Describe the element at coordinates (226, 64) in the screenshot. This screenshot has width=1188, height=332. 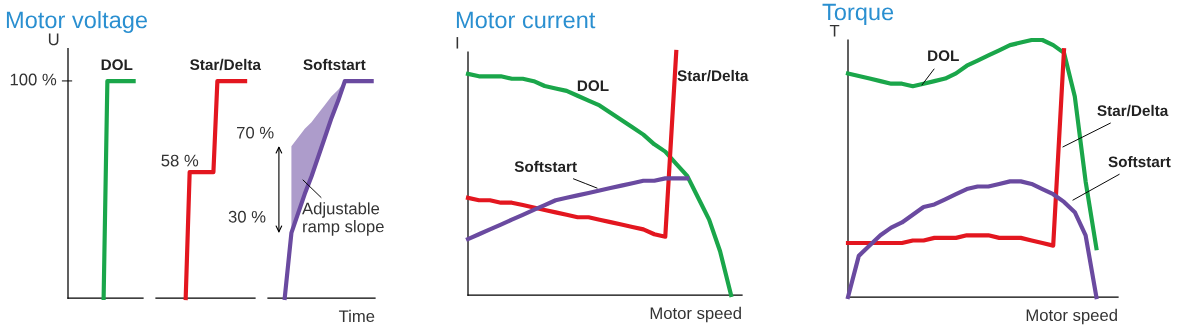
I see `text: Star/Delta` at that location.